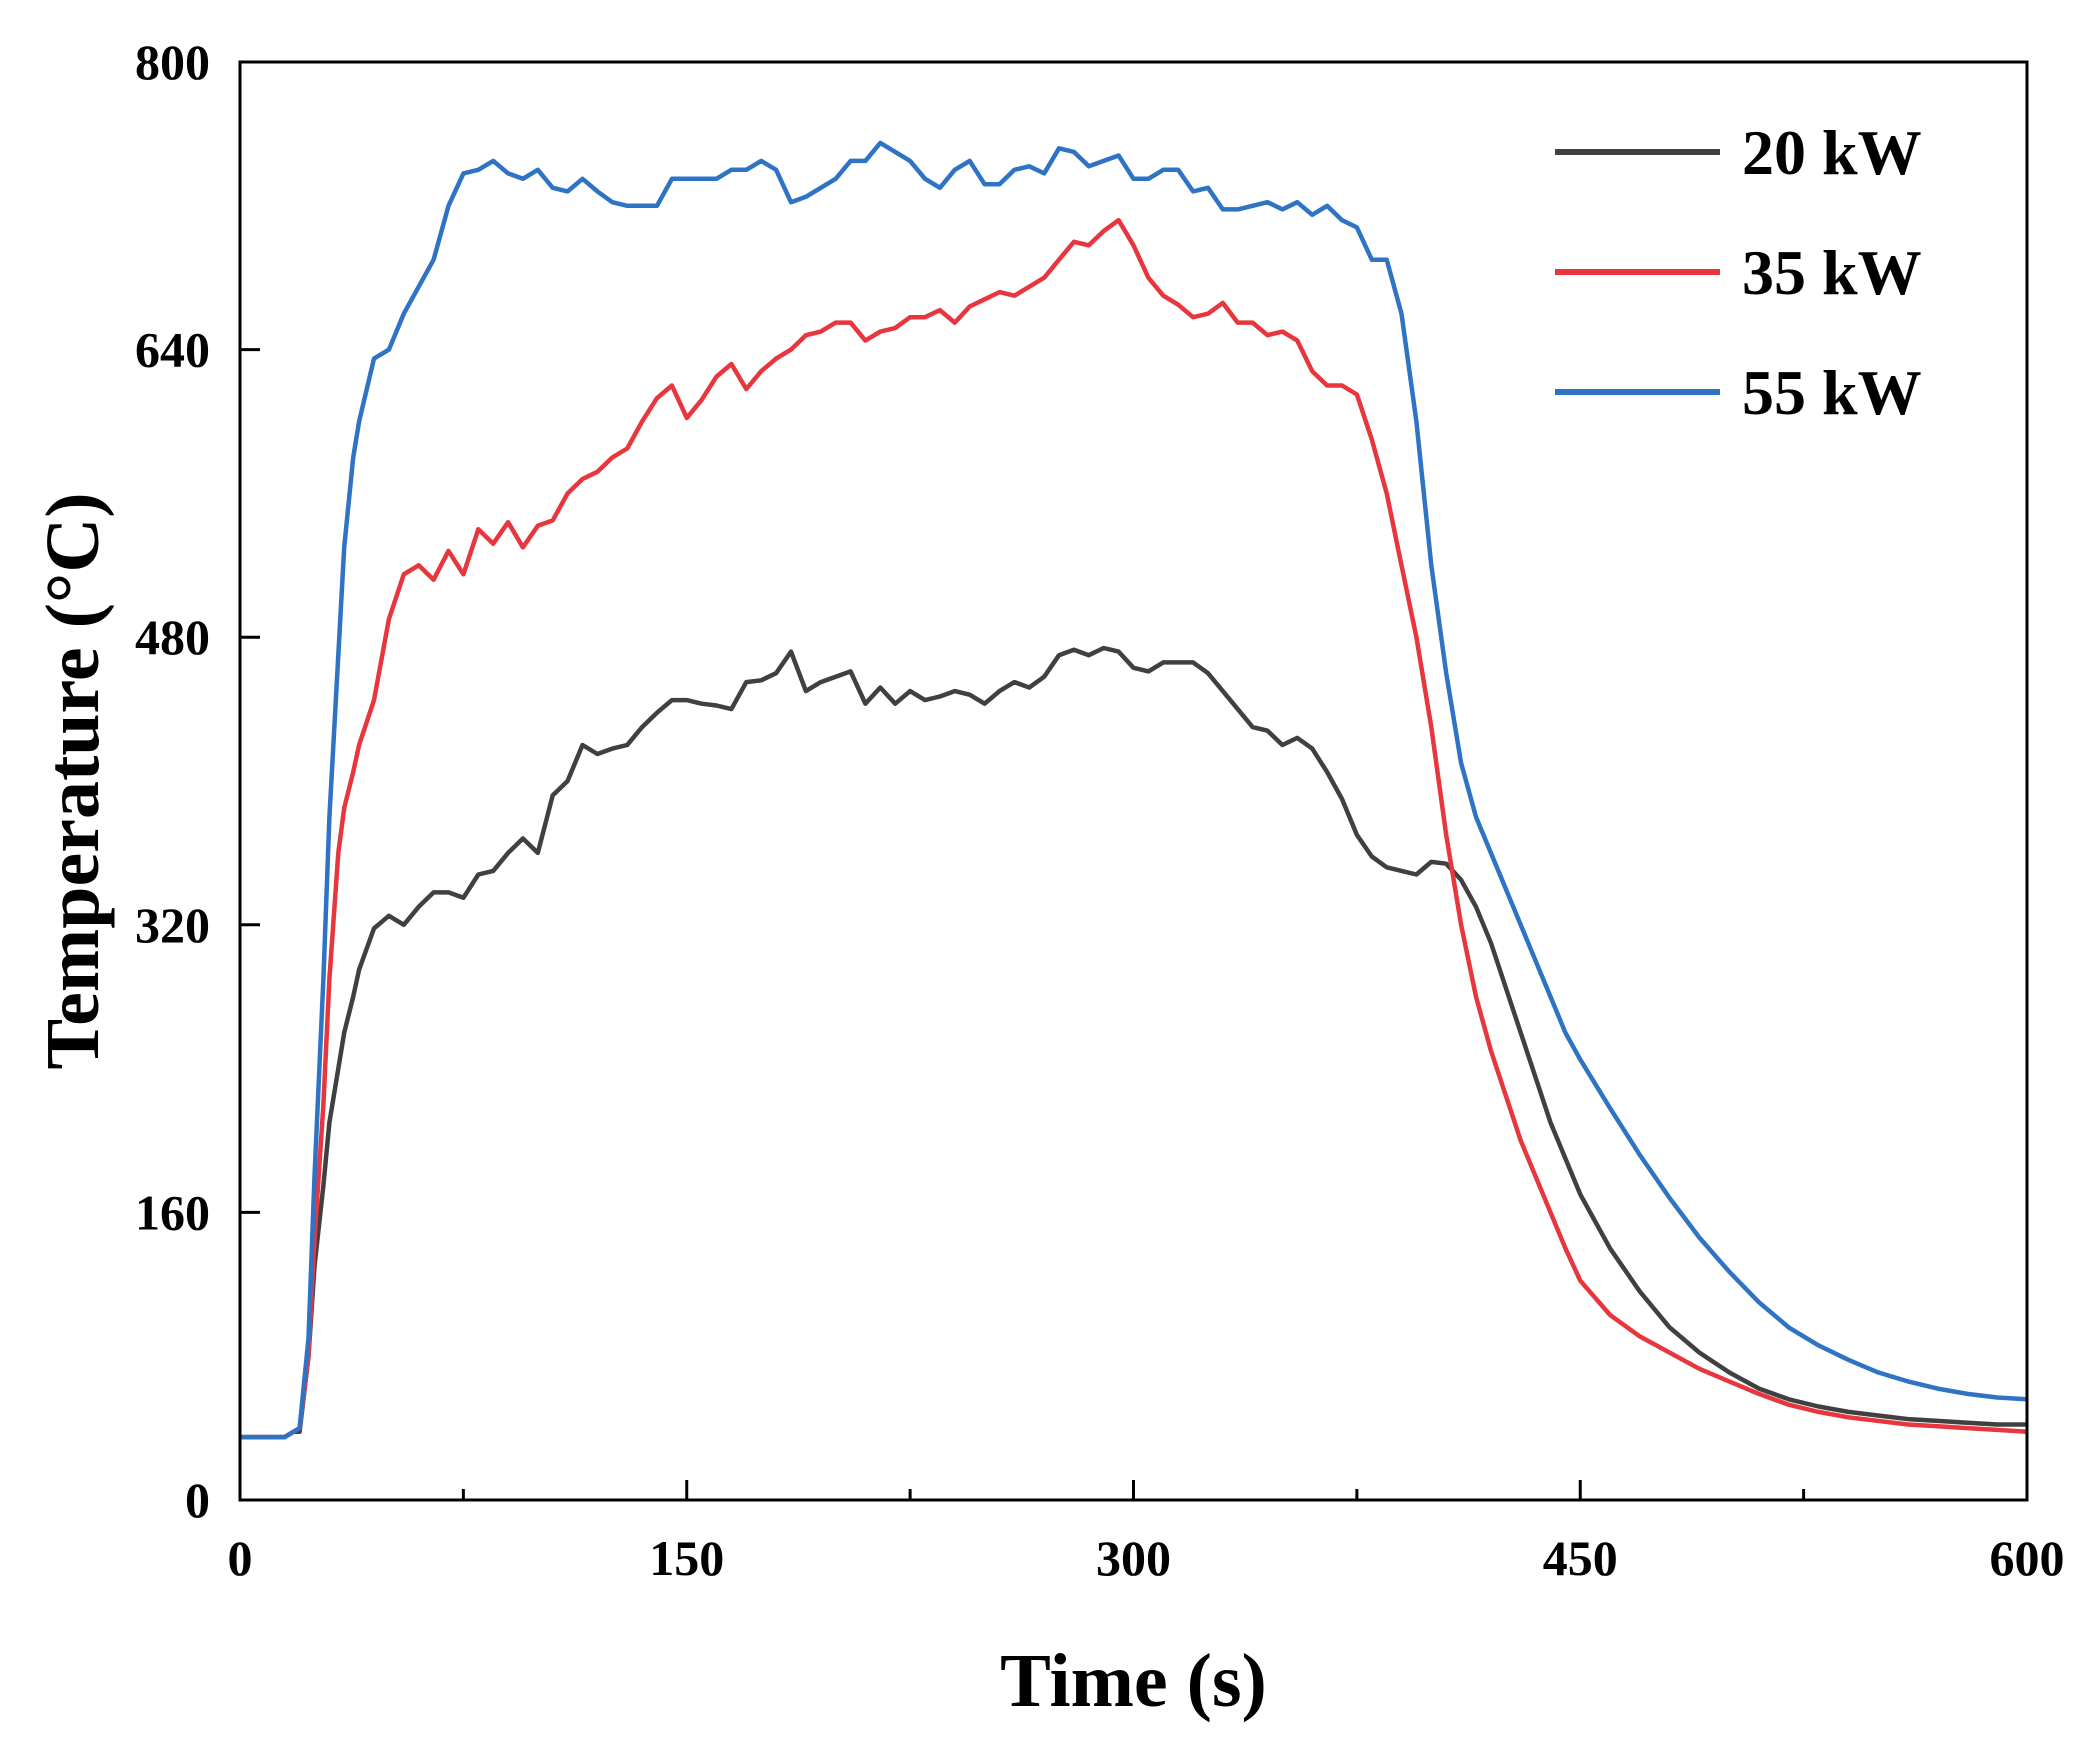 This screenshot has width=2080, height=1740. I want to click on y-tick-label: 640, so click(172, 350).